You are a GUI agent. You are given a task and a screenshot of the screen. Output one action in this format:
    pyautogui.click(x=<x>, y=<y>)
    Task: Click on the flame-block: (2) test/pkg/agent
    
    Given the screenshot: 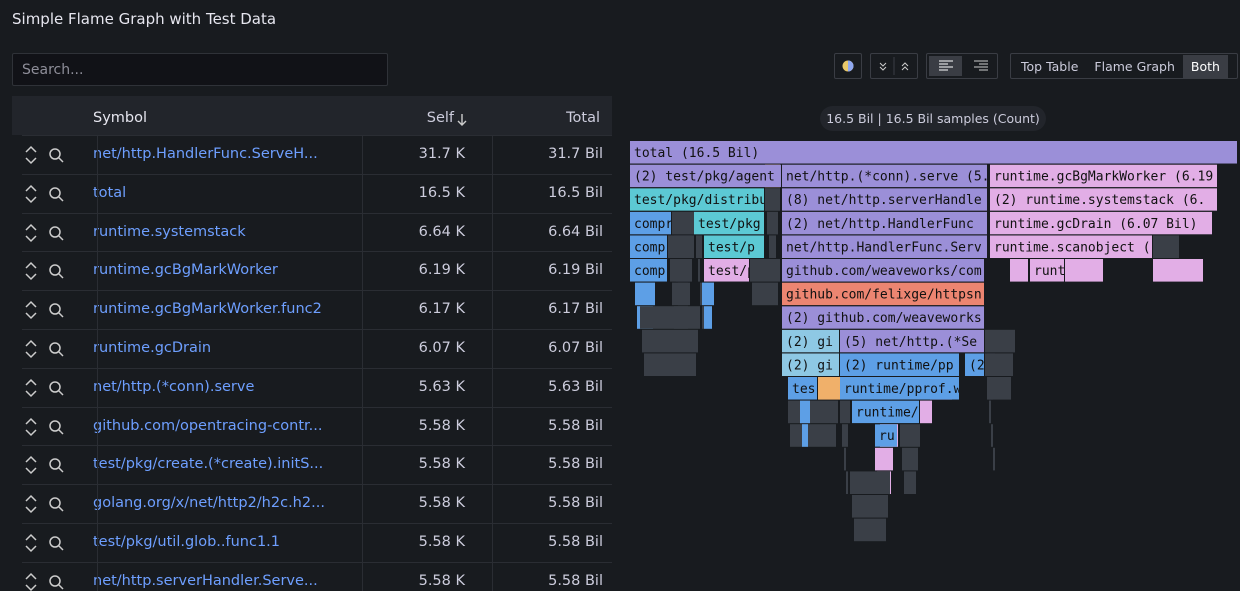 What is the action you would take?
    pyautogui.click(x=705, y=176)
    